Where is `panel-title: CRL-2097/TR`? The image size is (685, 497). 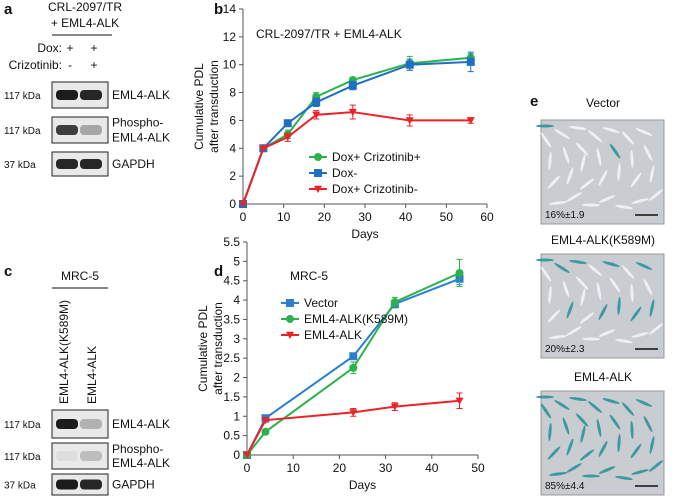 panel-title: CRL-2097/TR is located at coordinates (85, 7).